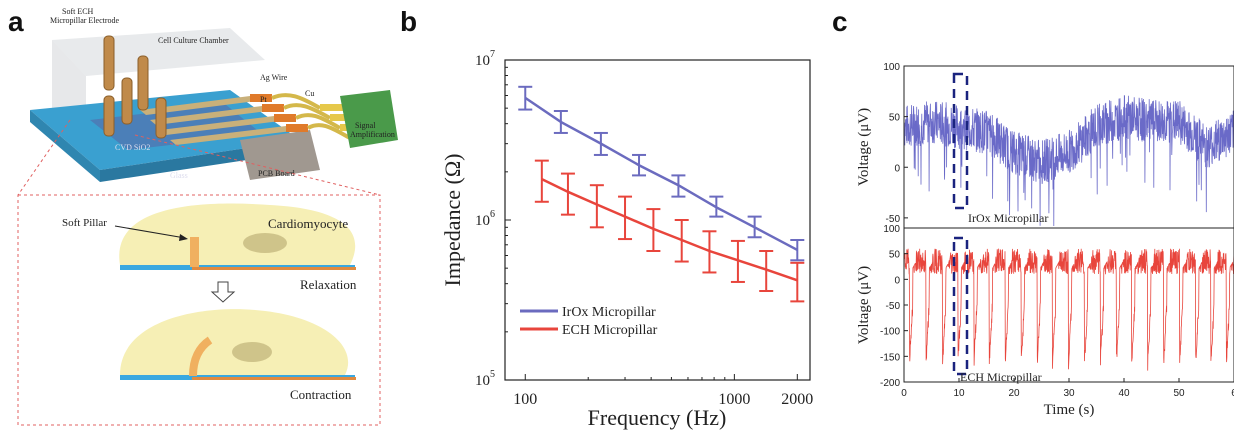 This screenshot has height=433, width=1234. Describe the element at coordinates (904, 393) in the screenshot. I see `x-tick-label: 0` at that location.